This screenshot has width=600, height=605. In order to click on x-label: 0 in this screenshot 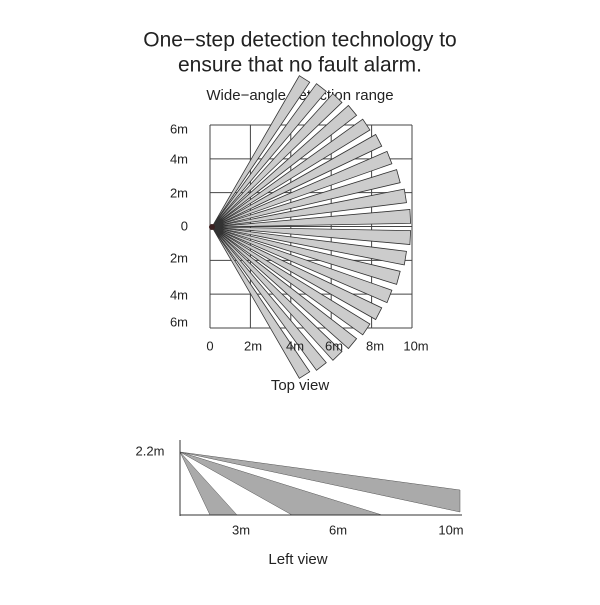, I will do `click(209, 345)`.